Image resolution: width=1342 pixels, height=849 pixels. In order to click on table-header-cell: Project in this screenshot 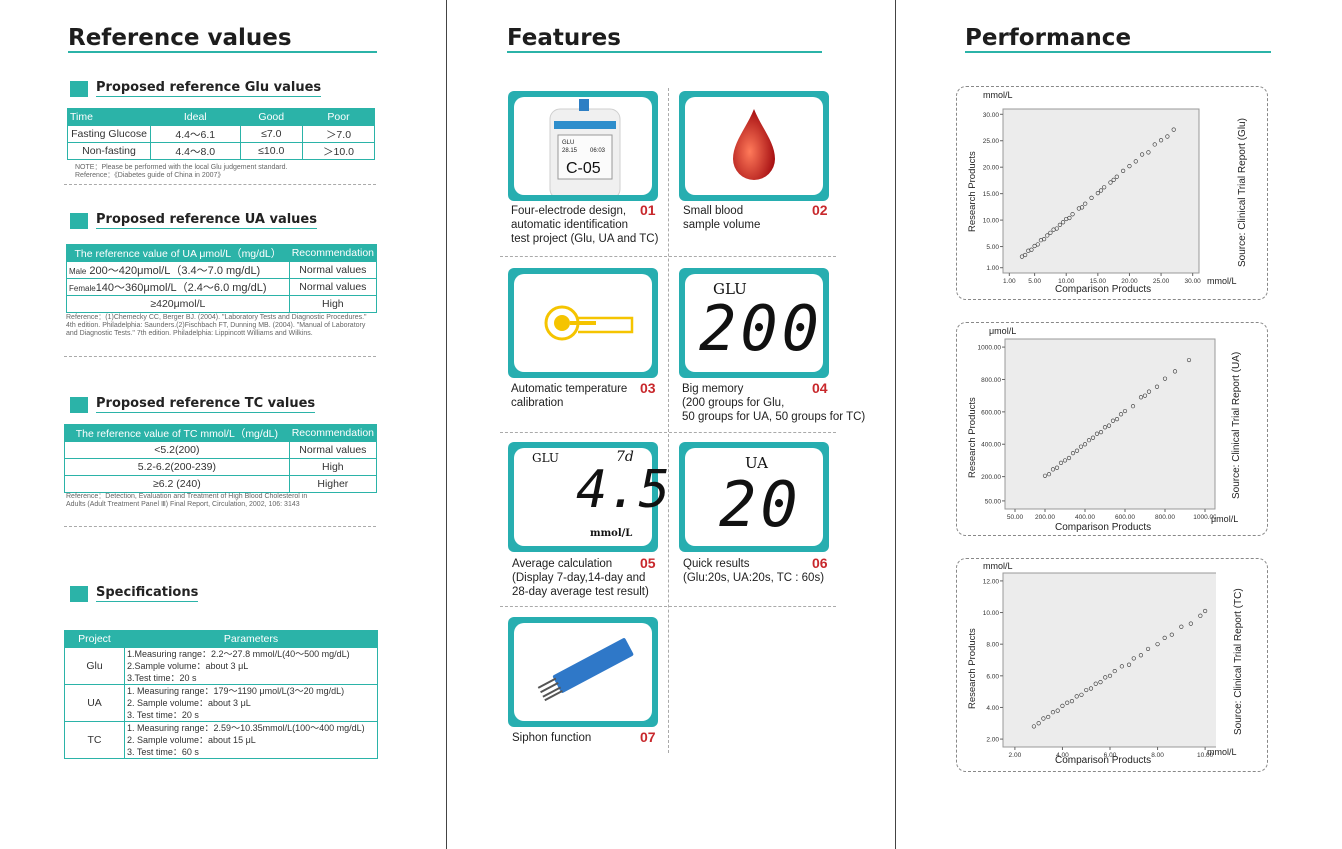, I will do `click(94, 639)`.